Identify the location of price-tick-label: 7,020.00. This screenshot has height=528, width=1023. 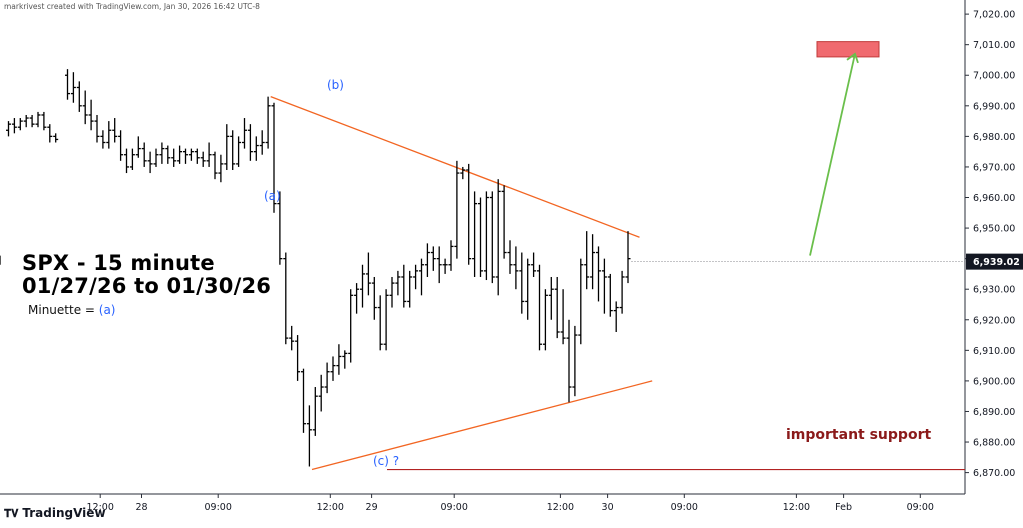
(994, 15).